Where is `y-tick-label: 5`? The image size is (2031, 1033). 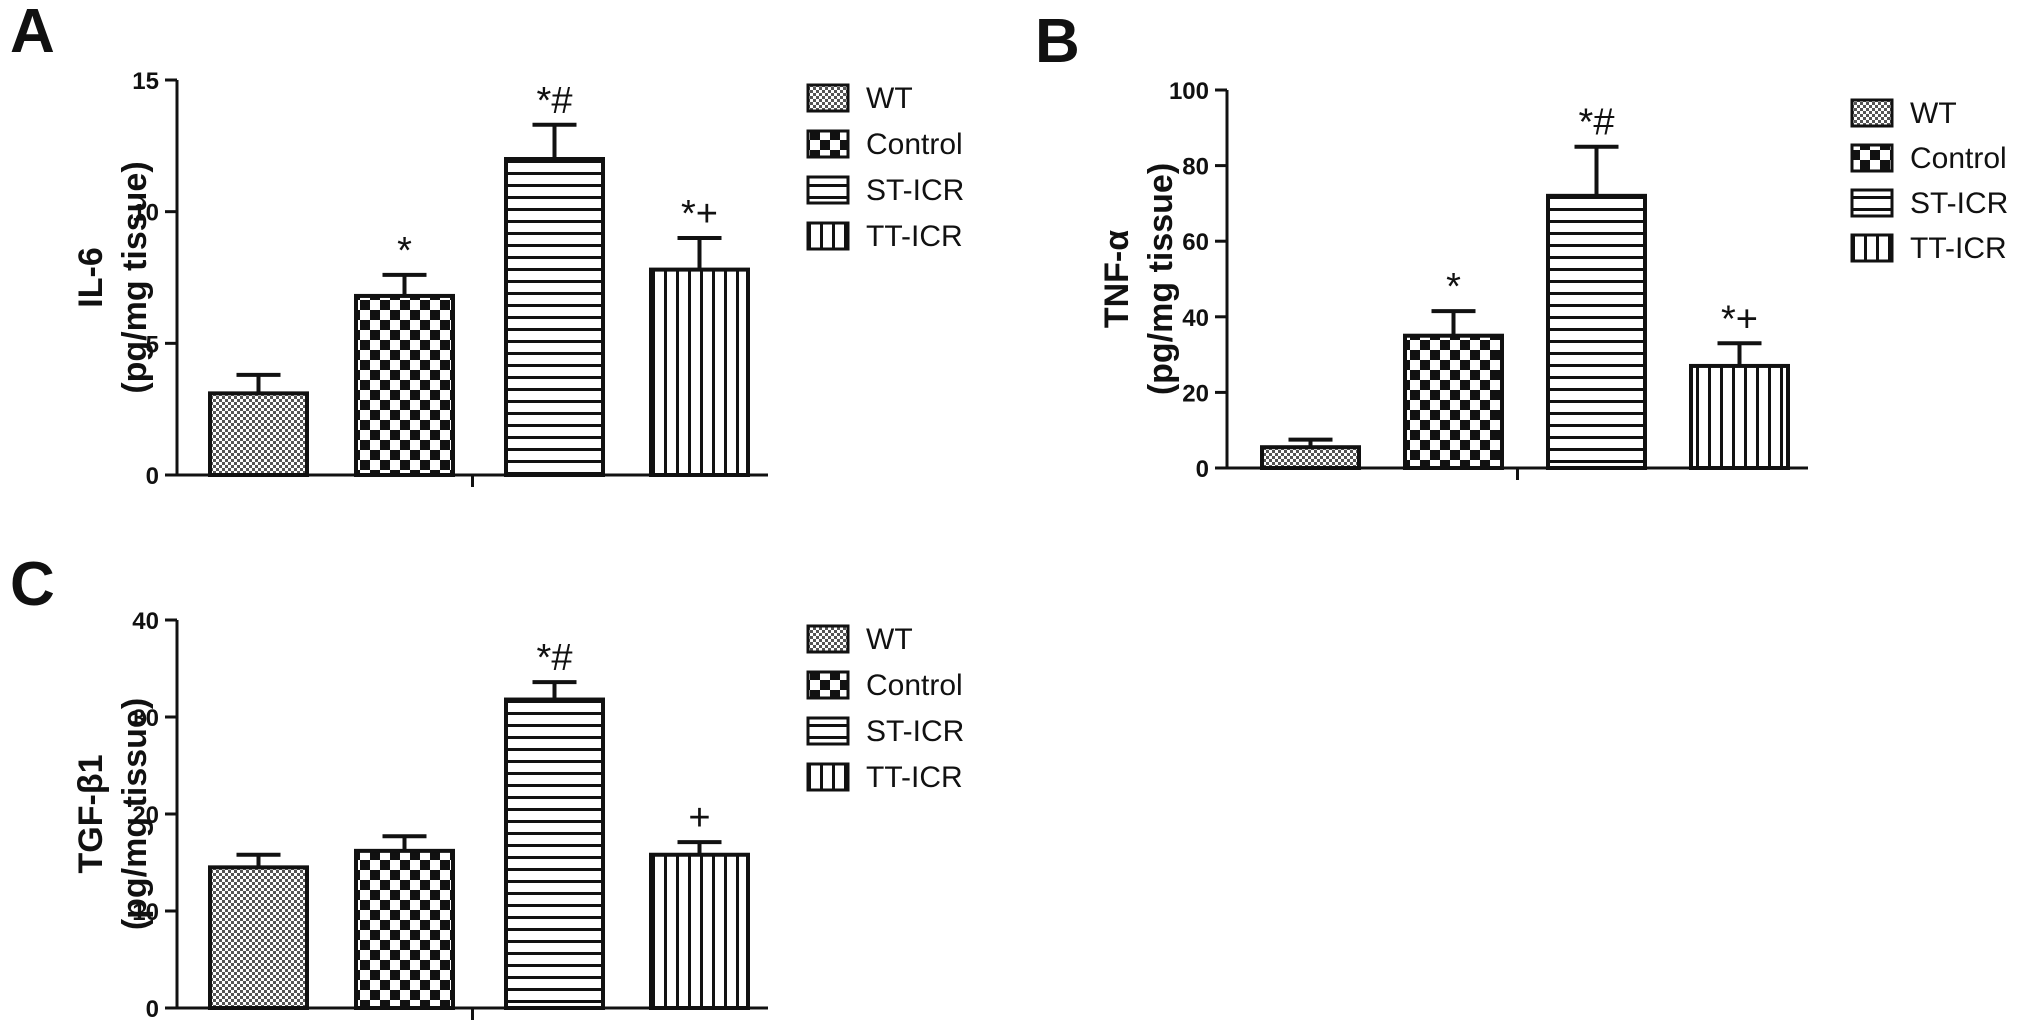
y-tick-label: 5 is located at coordinates (152, 344).